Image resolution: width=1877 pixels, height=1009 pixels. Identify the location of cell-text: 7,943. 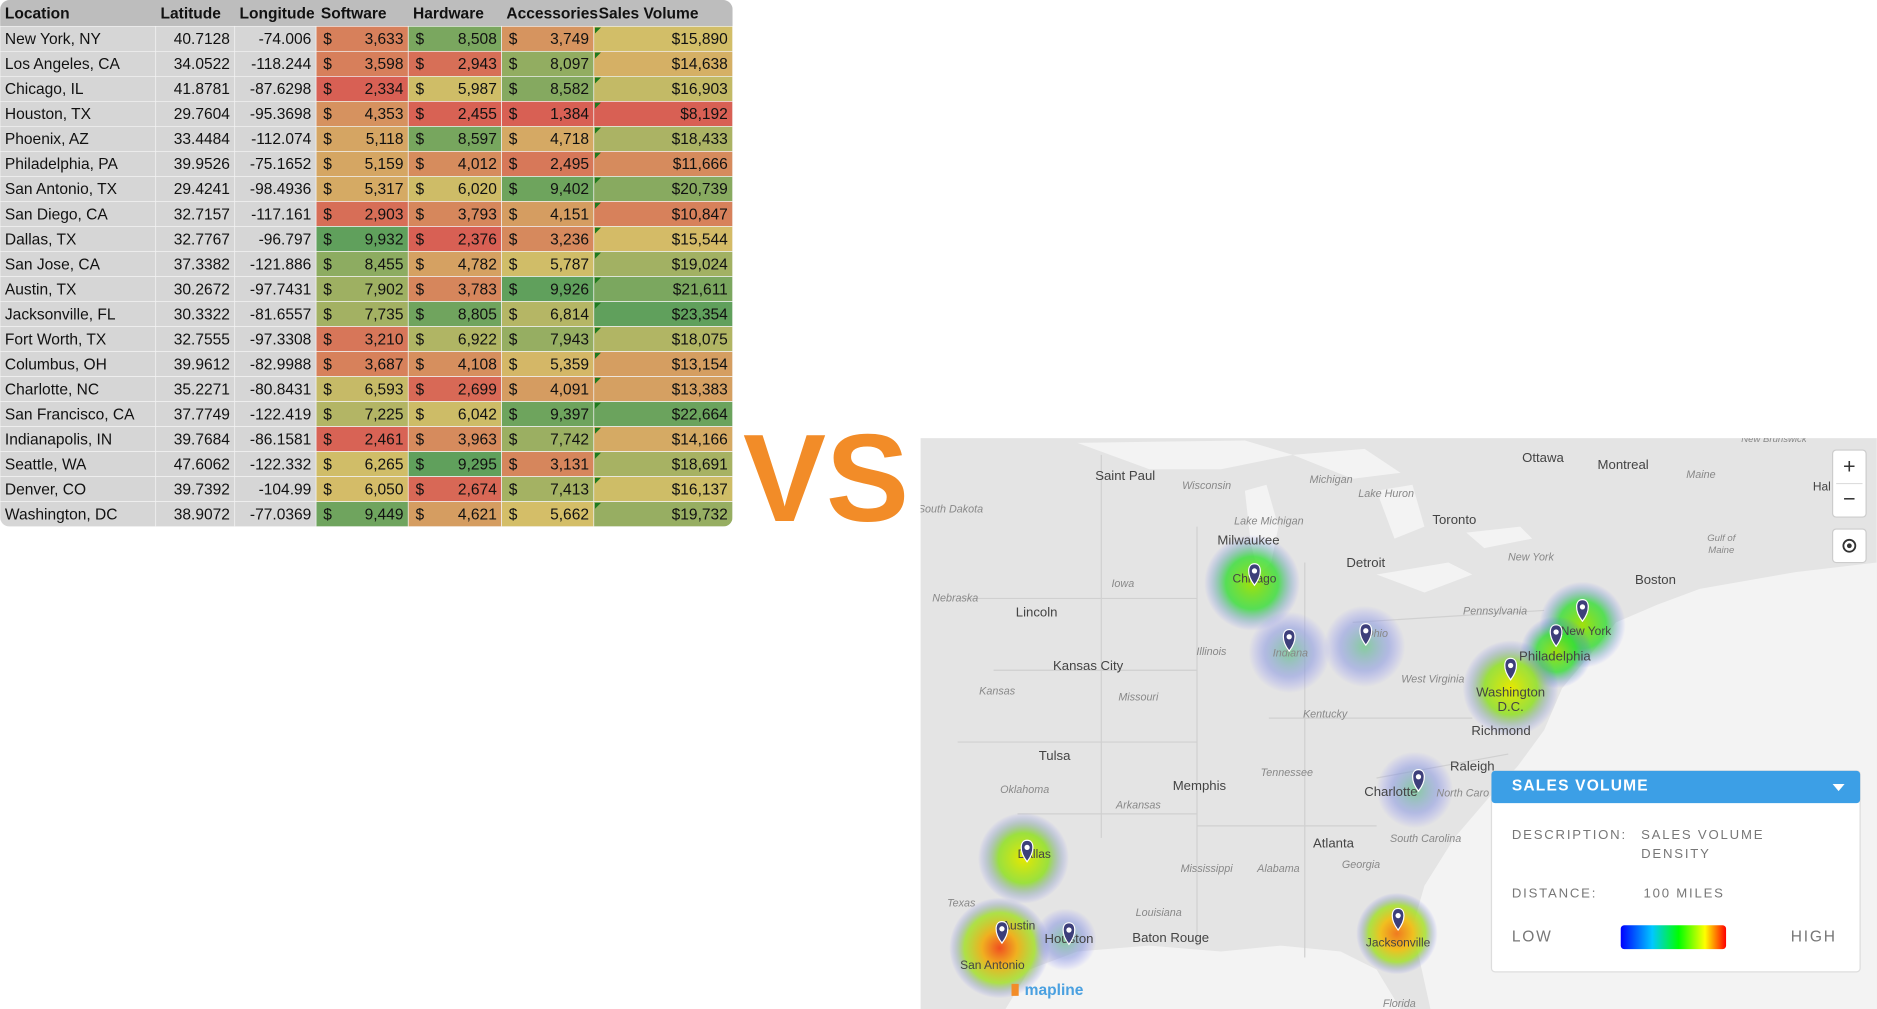
(569, 339).